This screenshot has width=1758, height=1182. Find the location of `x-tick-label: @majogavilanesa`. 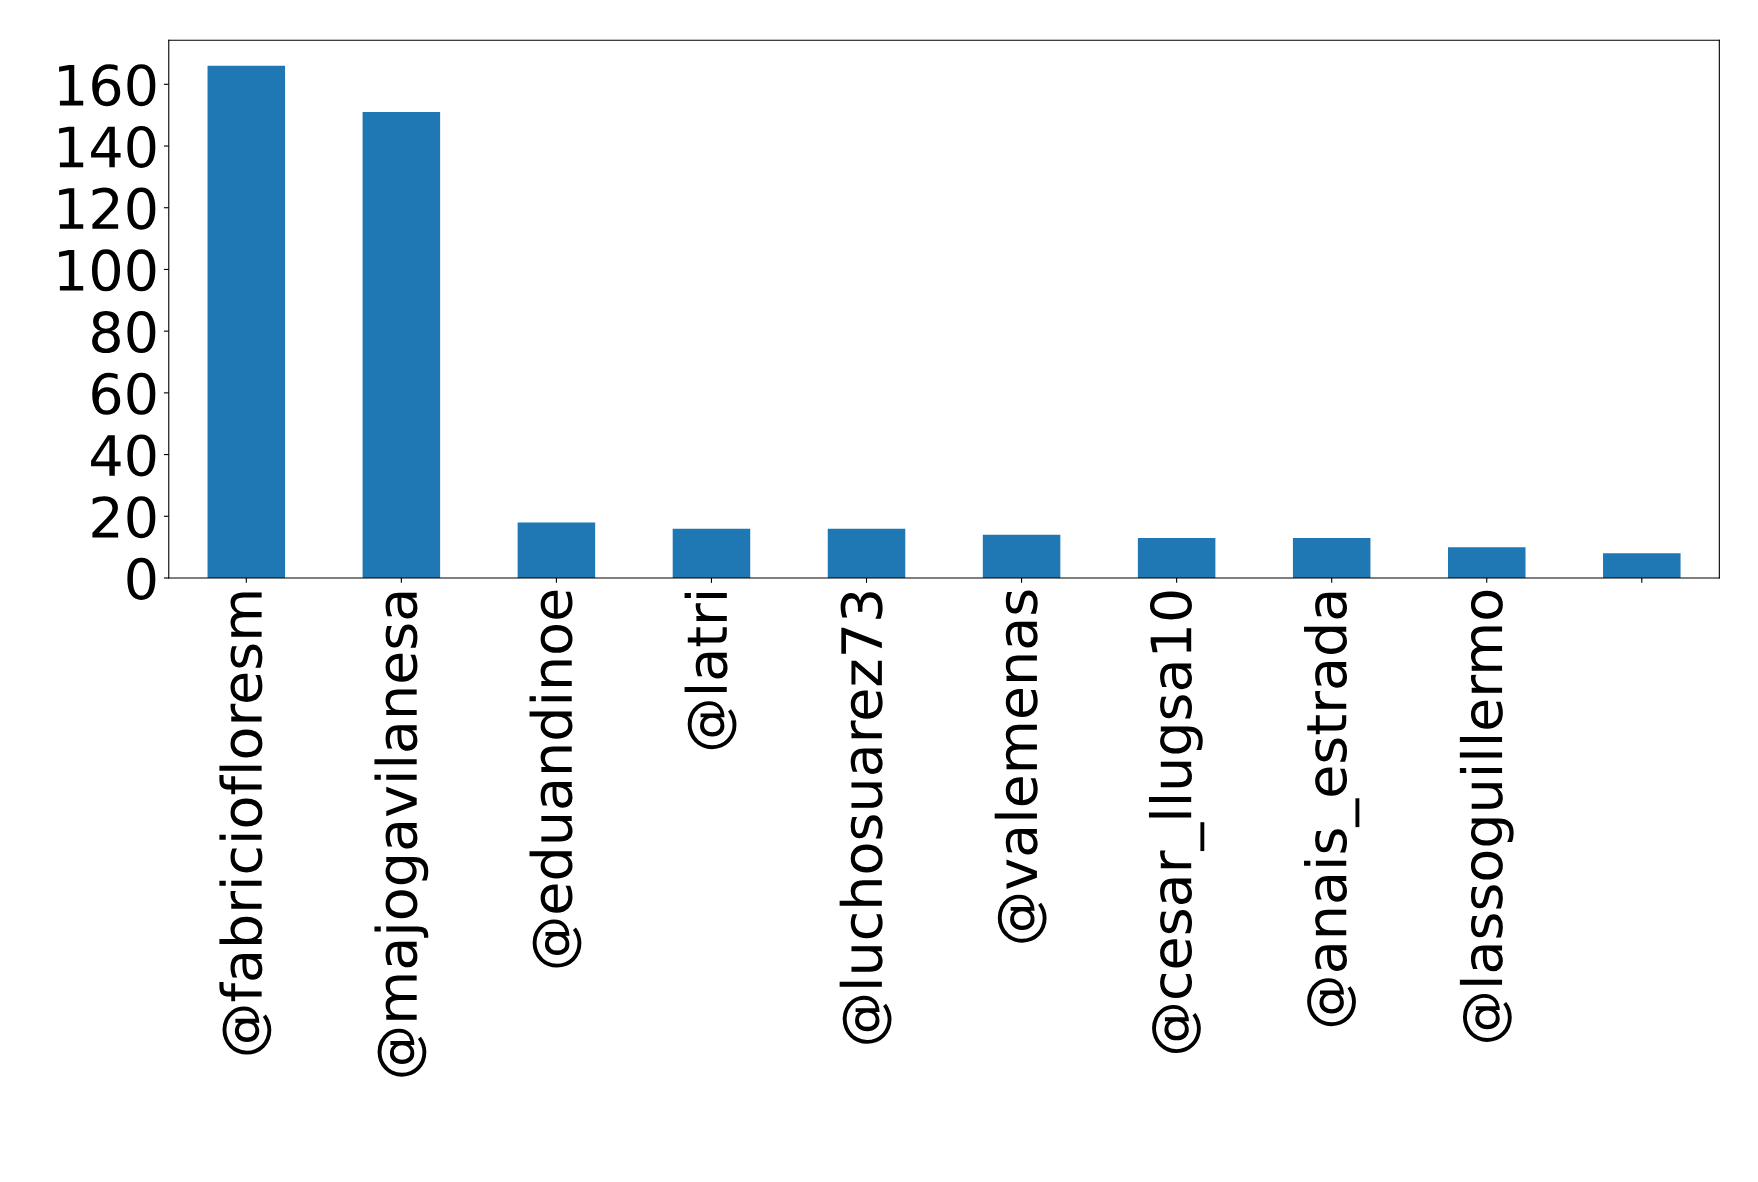

x-tick-label: @majogavilanesa is located at coordinates (401, 834).